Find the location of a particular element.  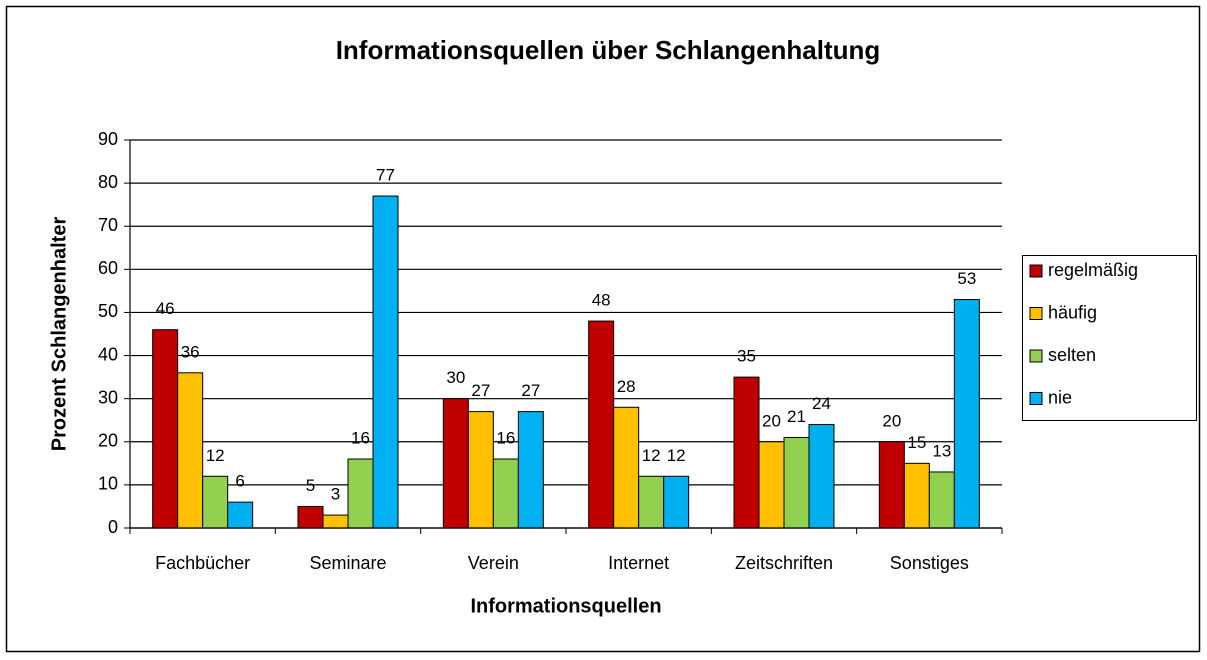

value-label: 15 is located at coordinates (916, 442).